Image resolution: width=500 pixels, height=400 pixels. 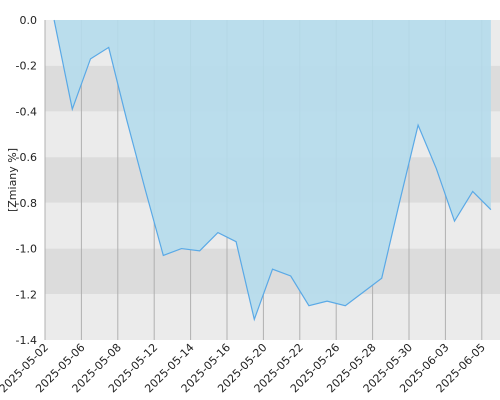 I want to click on y-tick-label: -0.8, so click(x=26, y=203).